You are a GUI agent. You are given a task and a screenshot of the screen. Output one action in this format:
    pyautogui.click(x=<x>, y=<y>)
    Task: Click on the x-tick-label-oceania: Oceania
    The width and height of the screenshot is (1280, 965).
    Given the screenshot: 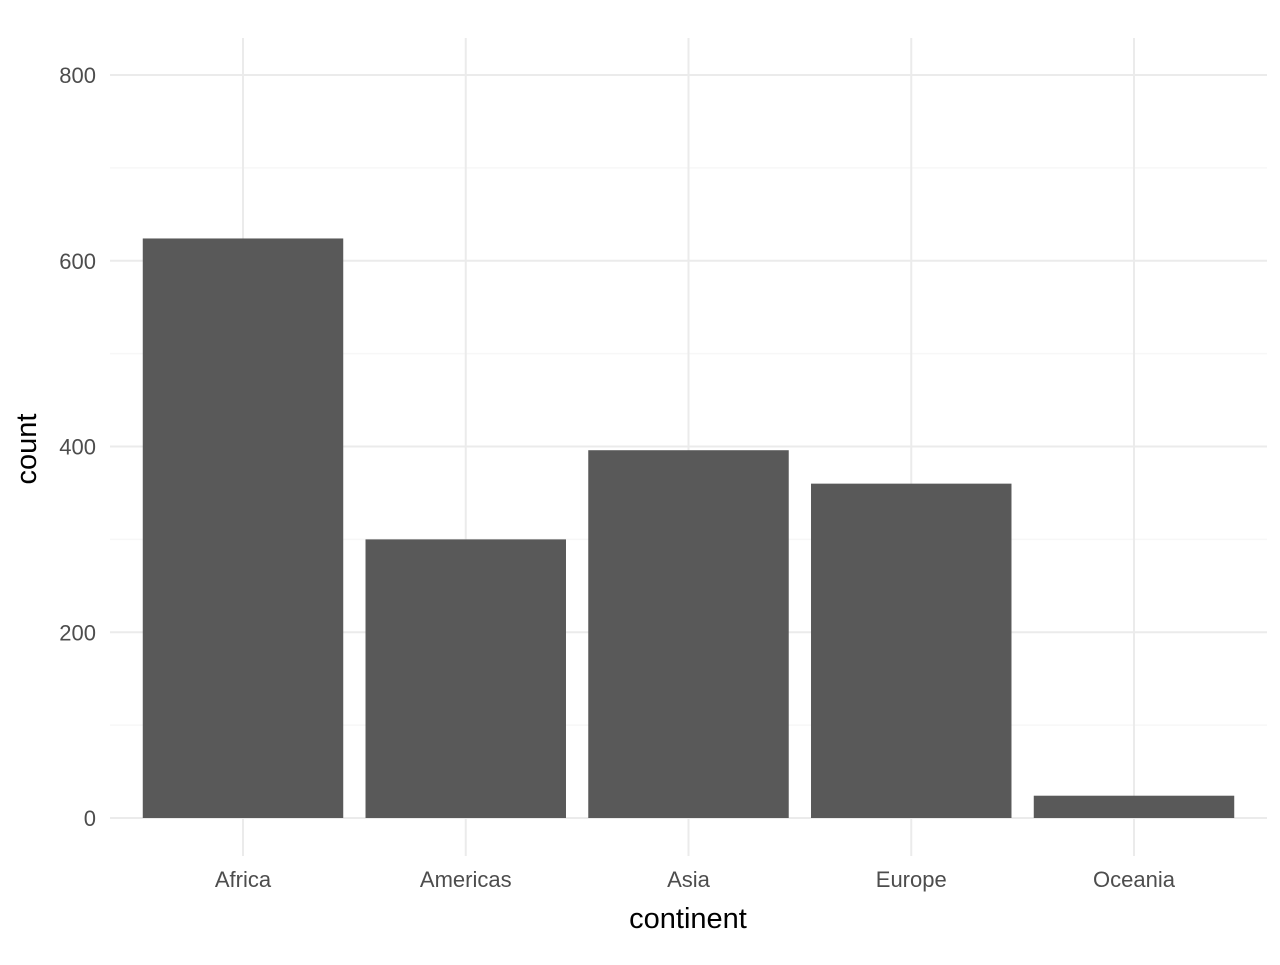 What is the action you would take?
    pyautogui.click(x=1134, y=879)
    